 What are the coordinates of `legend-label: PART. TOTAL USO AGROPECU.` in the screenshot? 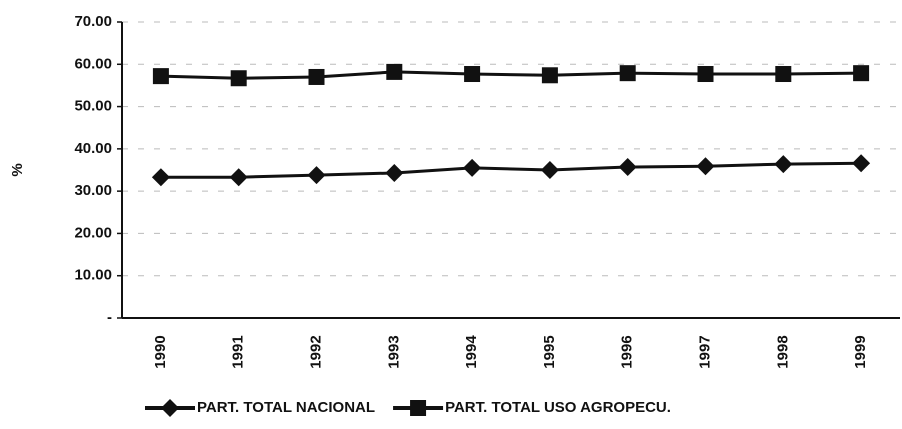 It's located at (558, 407).